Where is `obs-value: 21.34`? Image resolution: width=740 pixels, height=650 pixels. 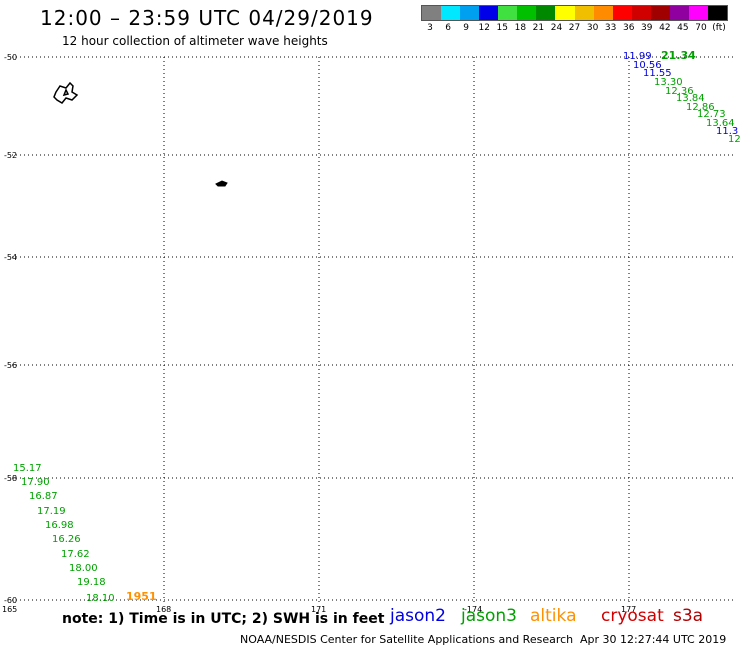 obs-value: 21.34 is located at coordinates (678, 55).